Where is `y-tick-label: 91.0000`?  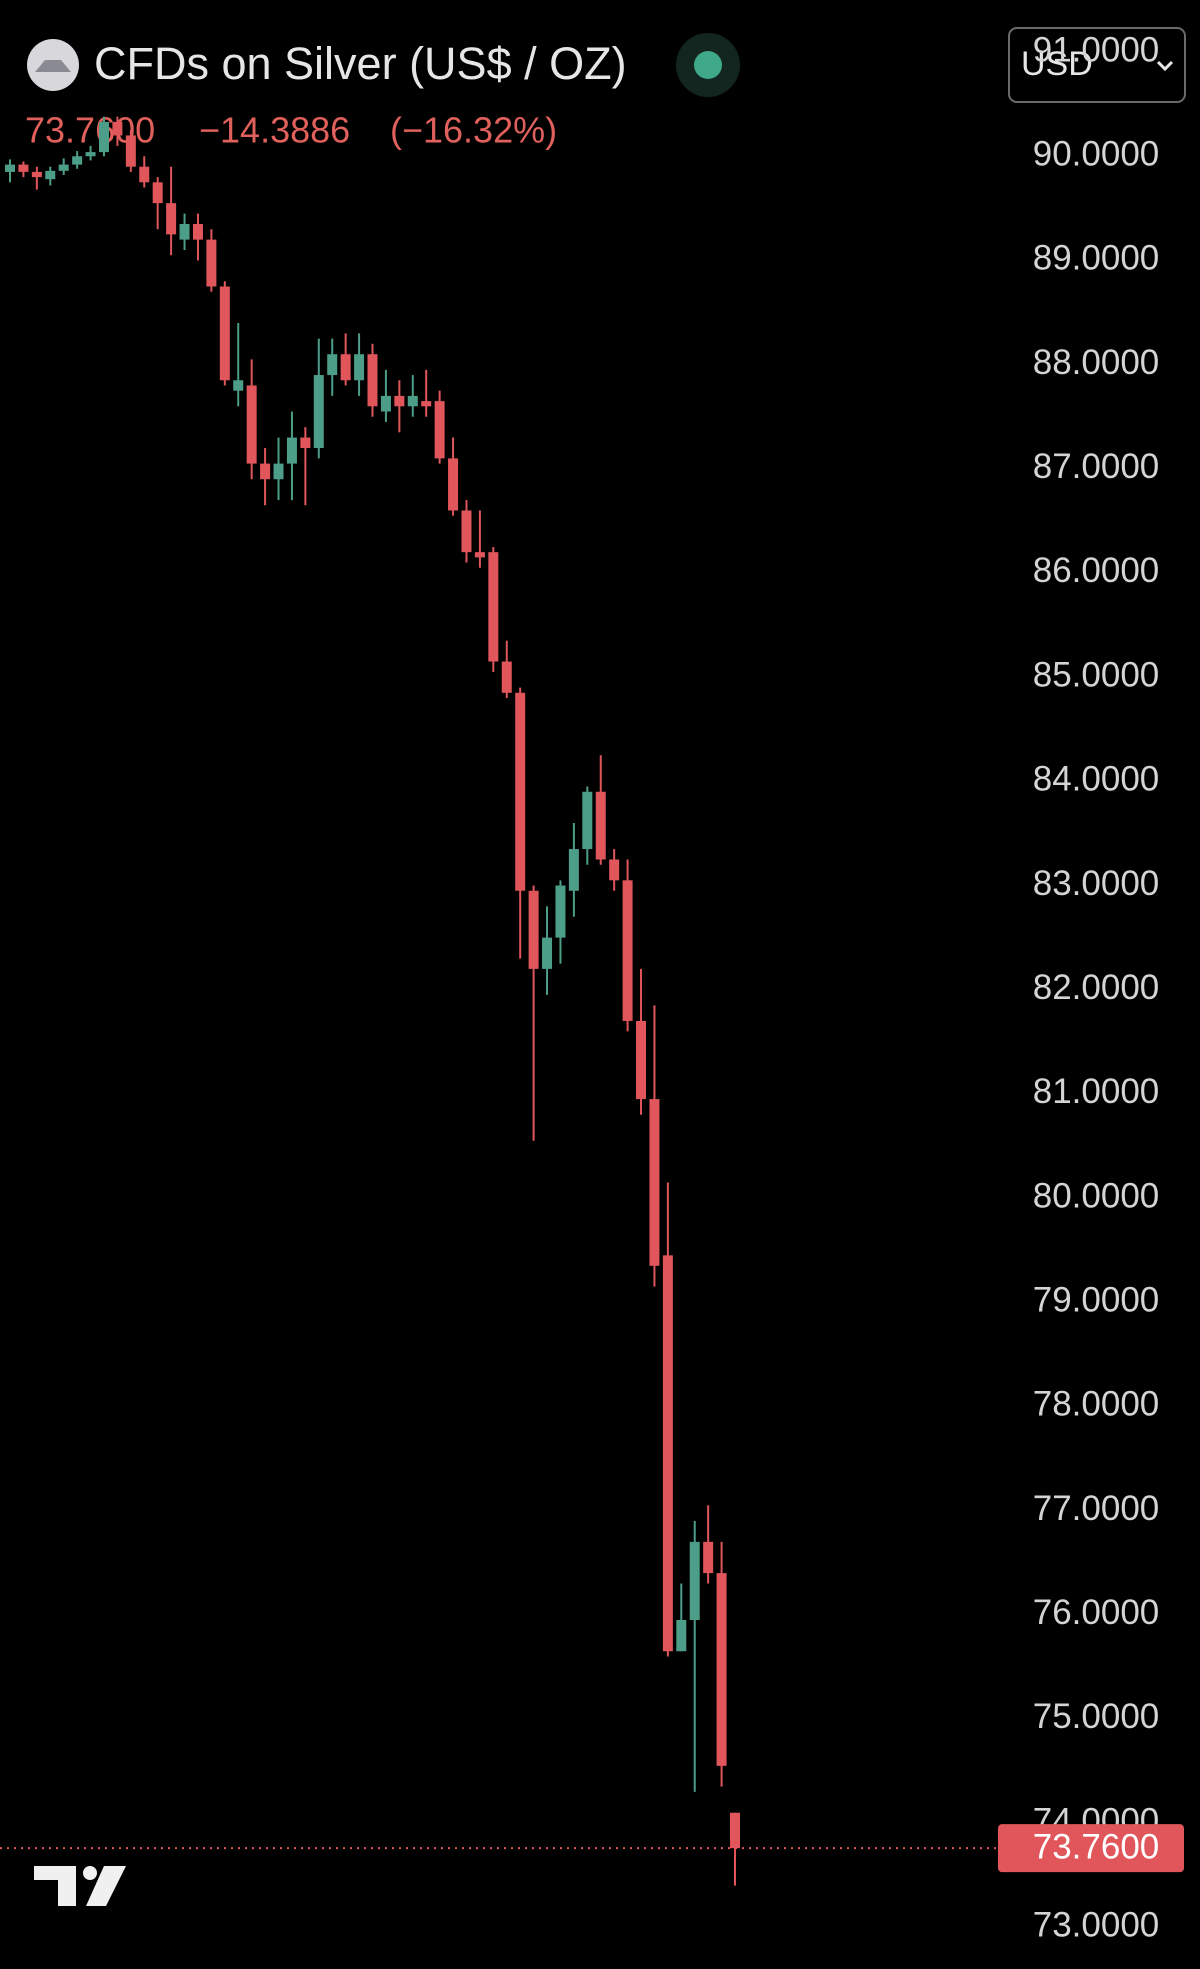
y-tick-label: 91.0000 is located at coordinates (1096, 49).